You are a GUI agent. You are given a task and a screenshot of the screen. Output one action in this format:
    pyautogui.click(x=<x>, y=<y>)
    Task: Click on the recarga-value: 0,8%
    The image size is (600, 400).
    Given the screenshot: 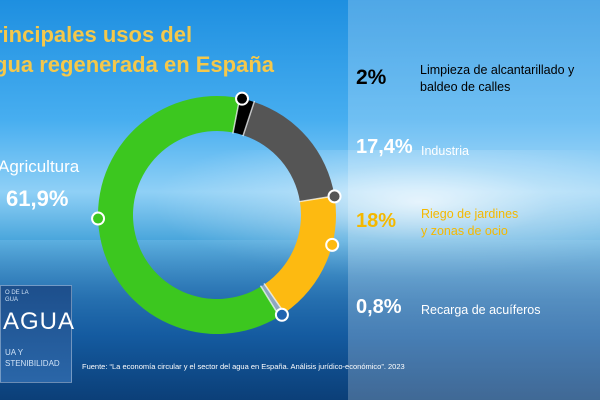 What is the action you would take?
    pyautogui.click(x=379, y=307)
    